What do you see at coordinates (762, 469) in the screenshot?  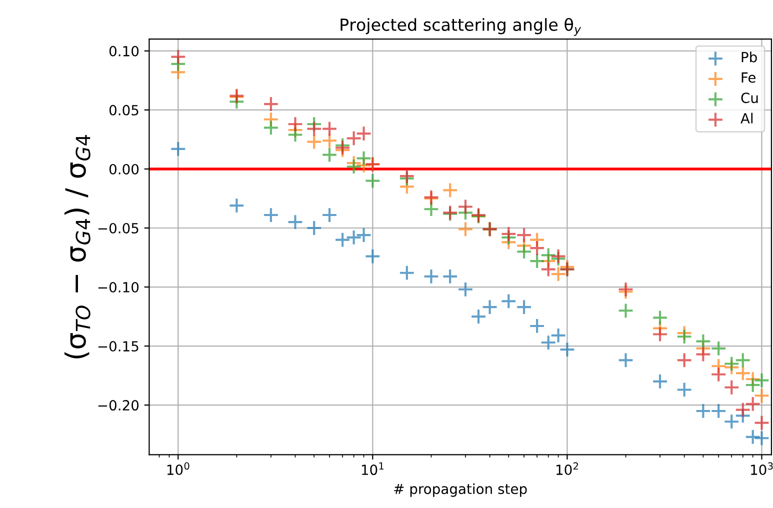 I see `x-tick-label: 10$^{3}$` at bounding box center [762, 469].